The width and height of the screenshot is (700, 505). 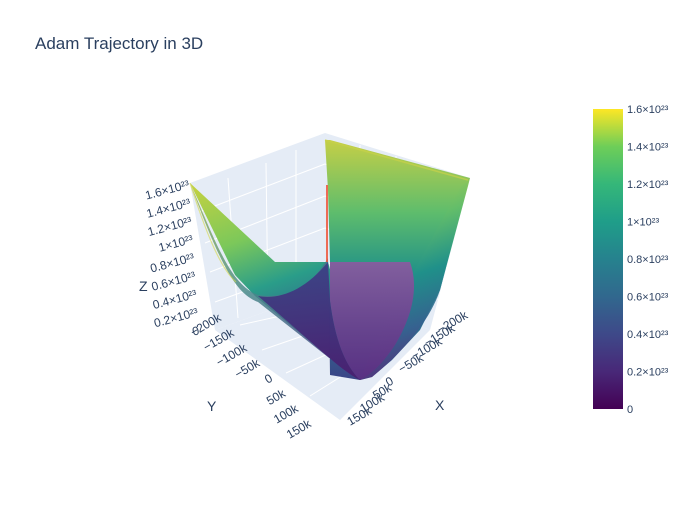 What do you see at coordinates (119, 43) in the screenshot?
I see `chart-title: Adam Trajectory in 3D` at bounding box center [119, 43].